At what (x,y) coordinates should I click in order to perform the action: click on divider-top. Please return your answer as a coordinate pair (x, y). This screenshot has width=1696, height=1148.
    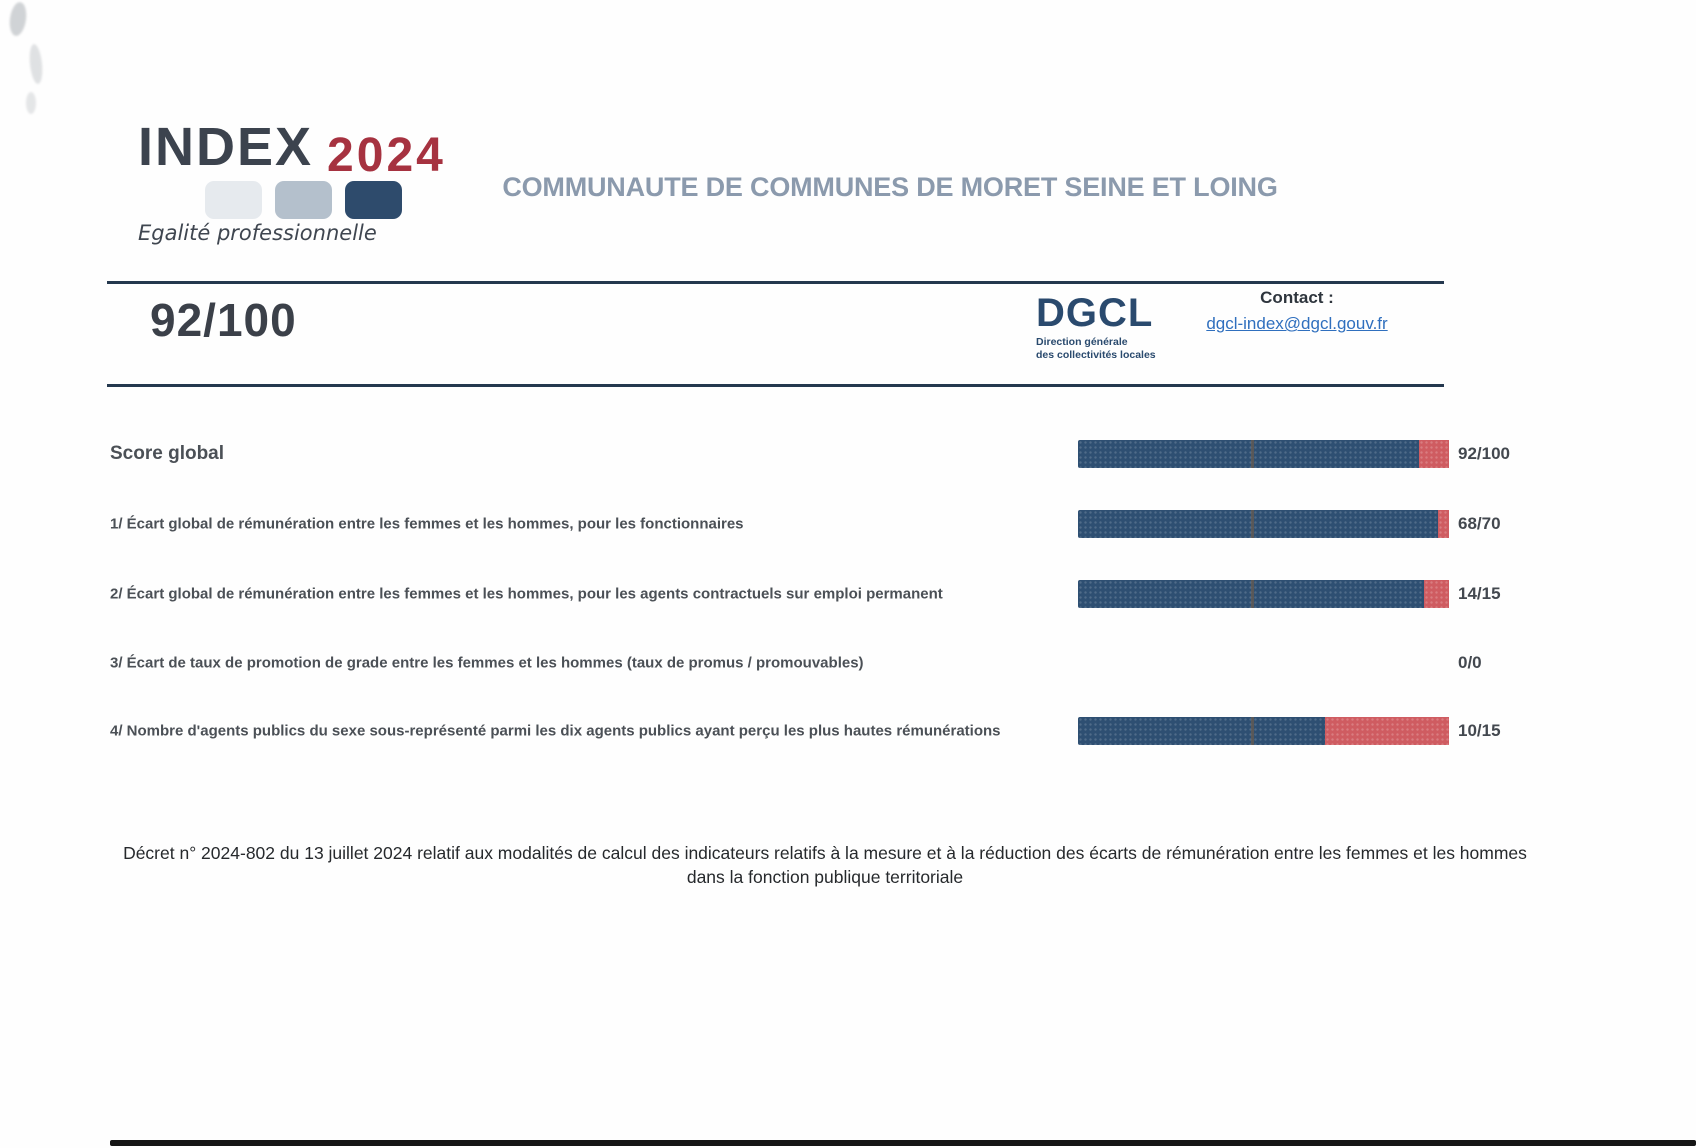
    Looking at the image, I should click on (775, 282).